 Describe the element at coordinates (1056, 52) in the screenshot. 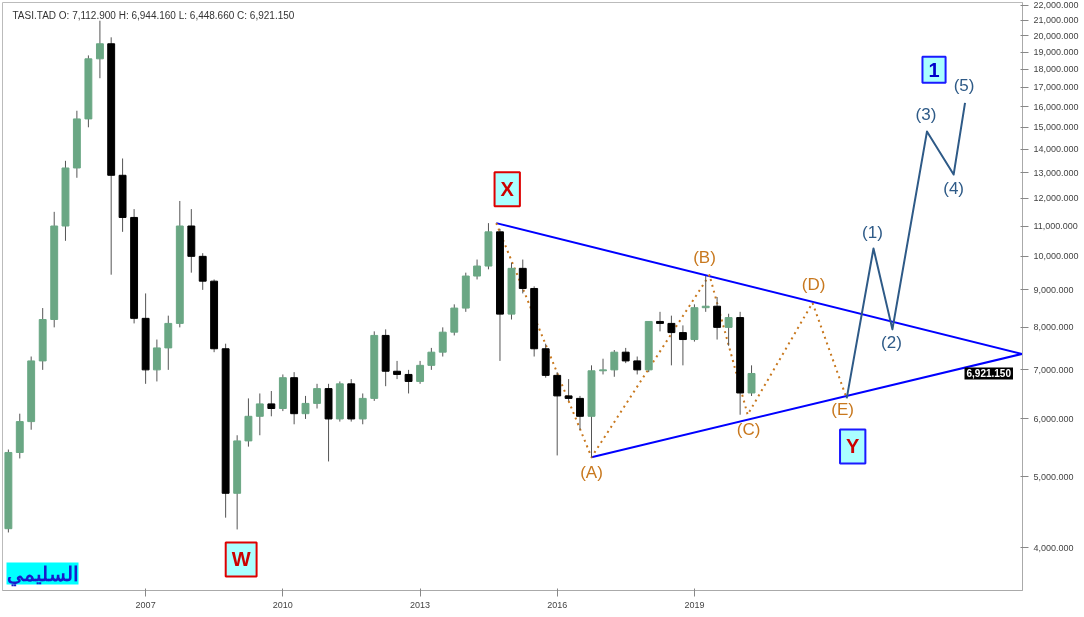

I see `y-tick-label: 19,000.000` at that location.